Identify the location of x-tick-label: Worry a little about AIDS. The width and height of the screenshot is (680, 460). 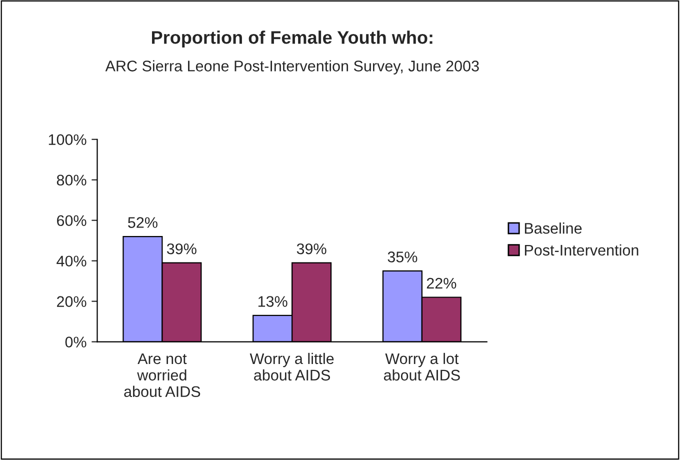
(292, 366).